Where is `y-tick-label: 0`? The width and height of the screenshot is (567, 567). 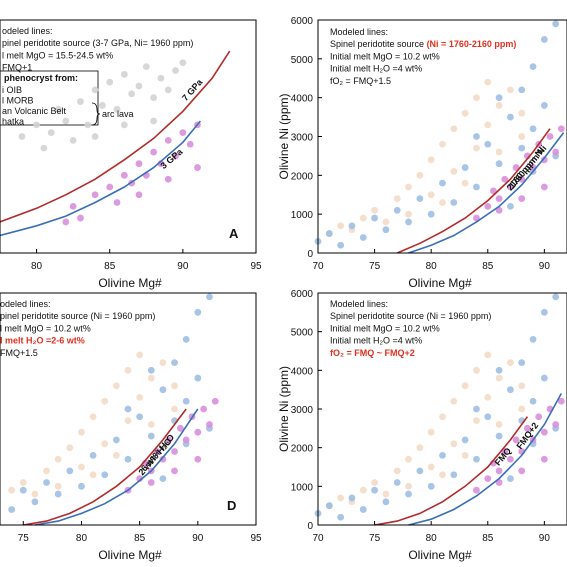
y-tick-label: 0 is located at coordinates (310, 254).